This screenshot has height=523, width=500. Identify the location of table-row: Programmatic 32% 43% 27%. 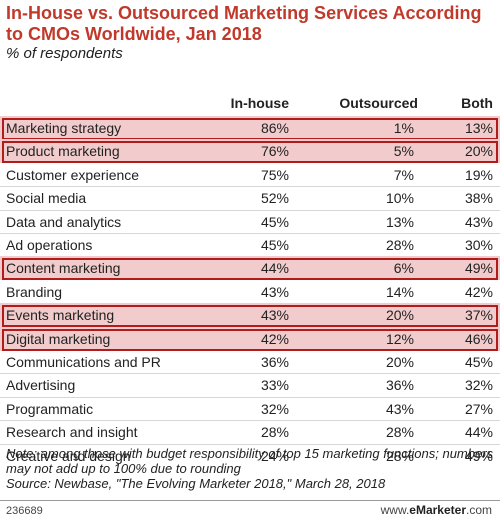
(250, 409).